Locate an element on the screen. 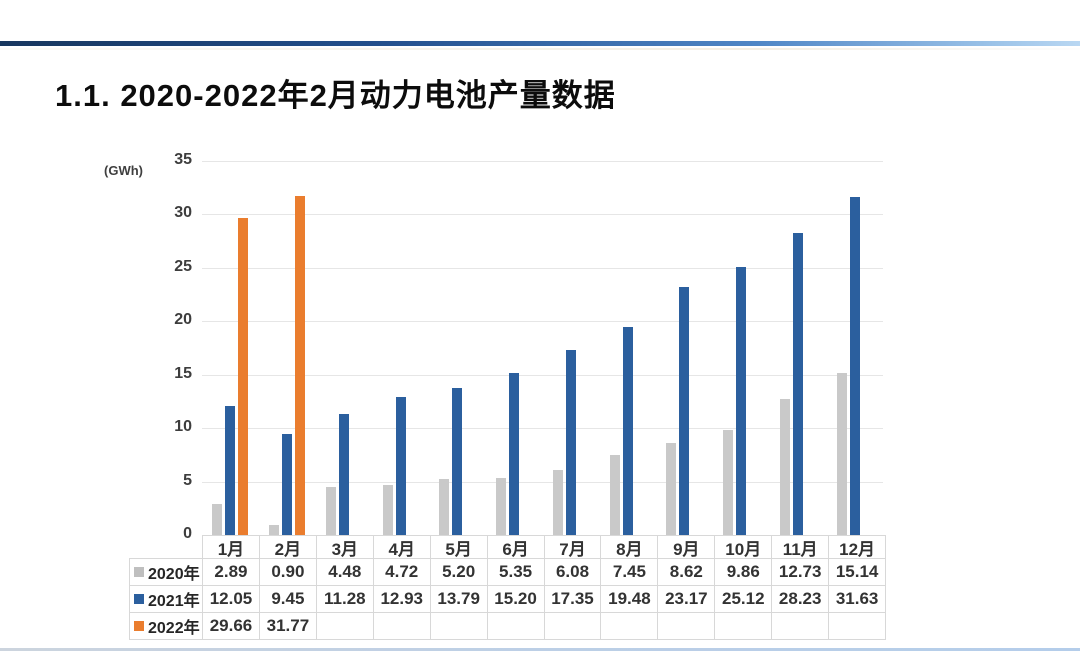 This screenshot has width=1080, height=655. month-cell: 1月 is located at coordinates (231, 547).